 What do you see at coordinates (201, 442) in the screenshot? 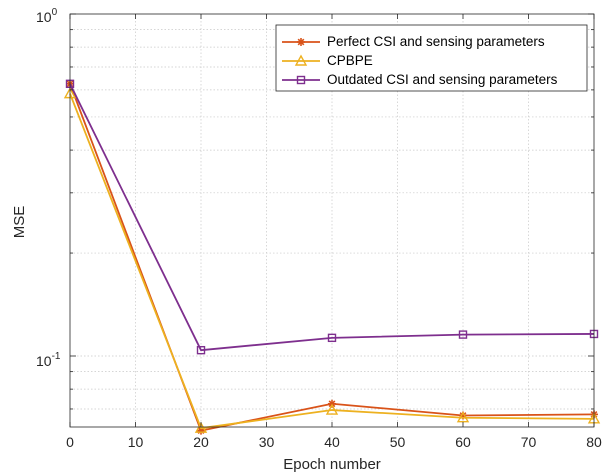
I see `x-tick-label: 20` at bounding box center [201, 442].